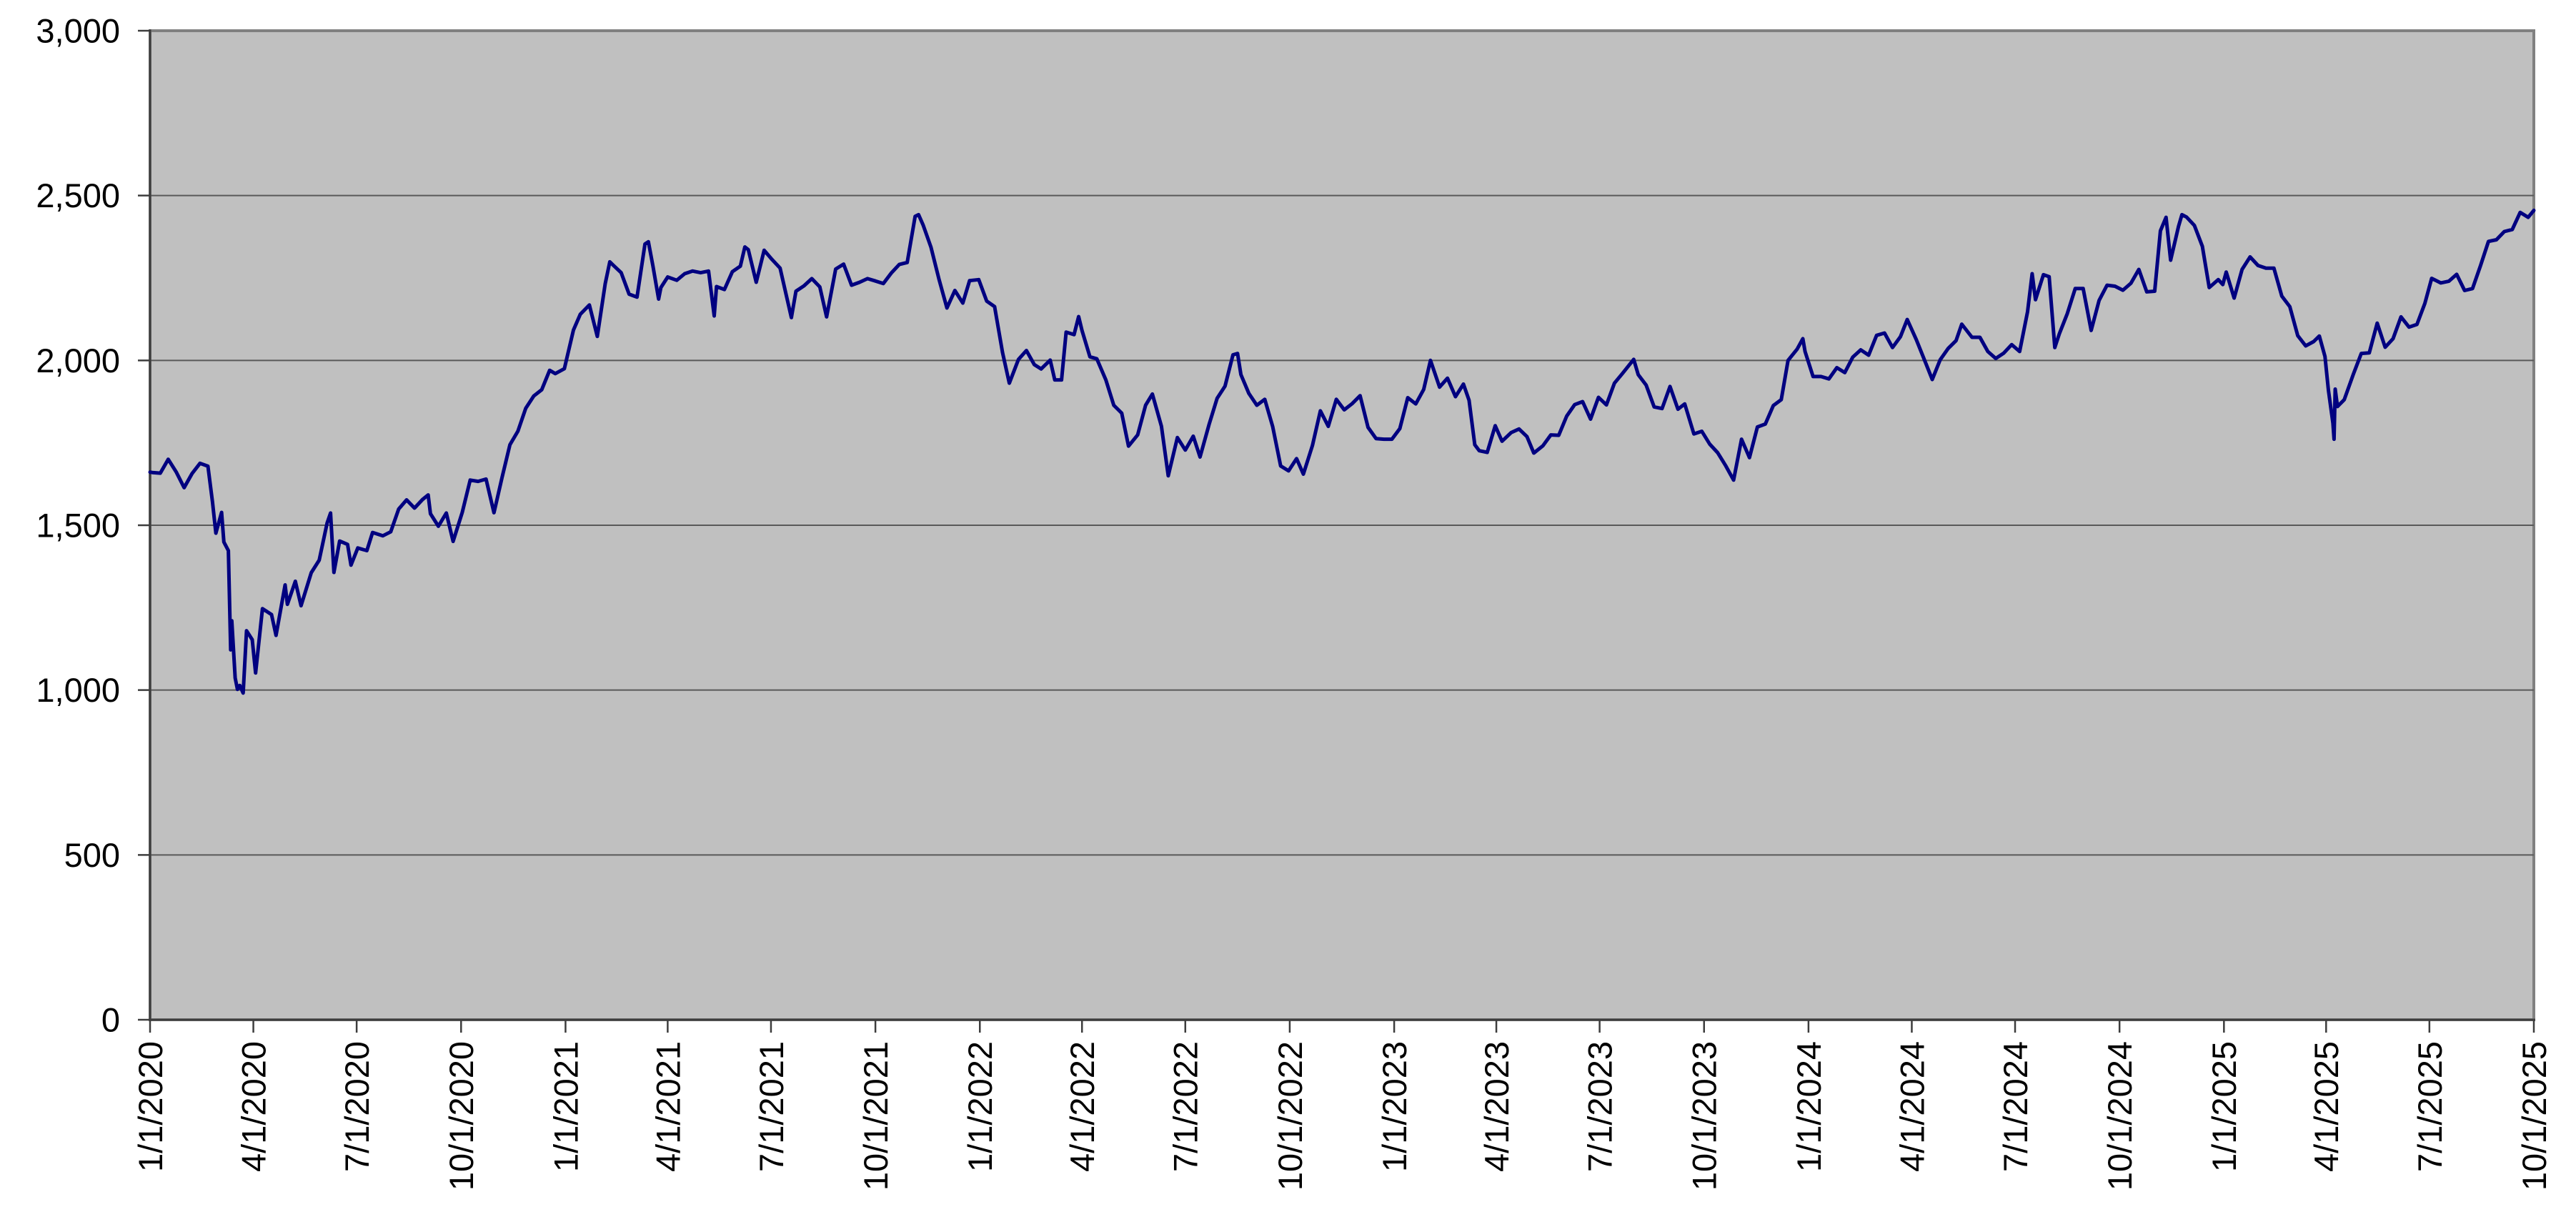 Image resolution: width=2576 pixels, height=1227 pixels. Describe the element at coordinates (1809, 1106) in the screenshot. I see `x-axis-label-1-1-2024: 1/1/2024` at that location.